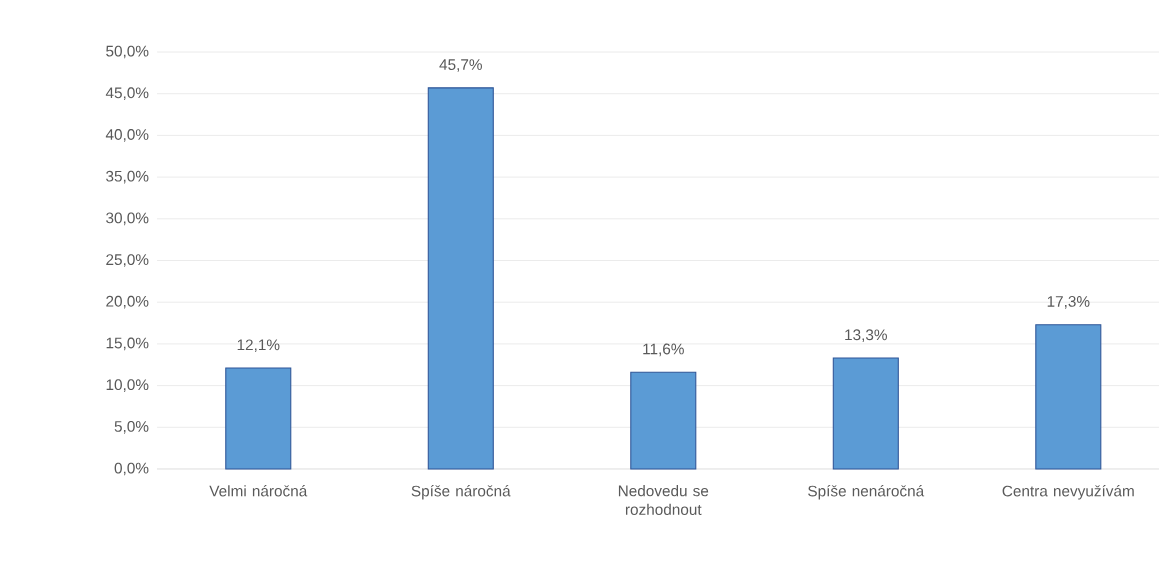 The width and height of the screenshot is (1159, 565). What do you see at coordinates (258, 491) in the screenshot?
I see `x-tick-label: Velmi náročná` at bounding box center [258, 491].